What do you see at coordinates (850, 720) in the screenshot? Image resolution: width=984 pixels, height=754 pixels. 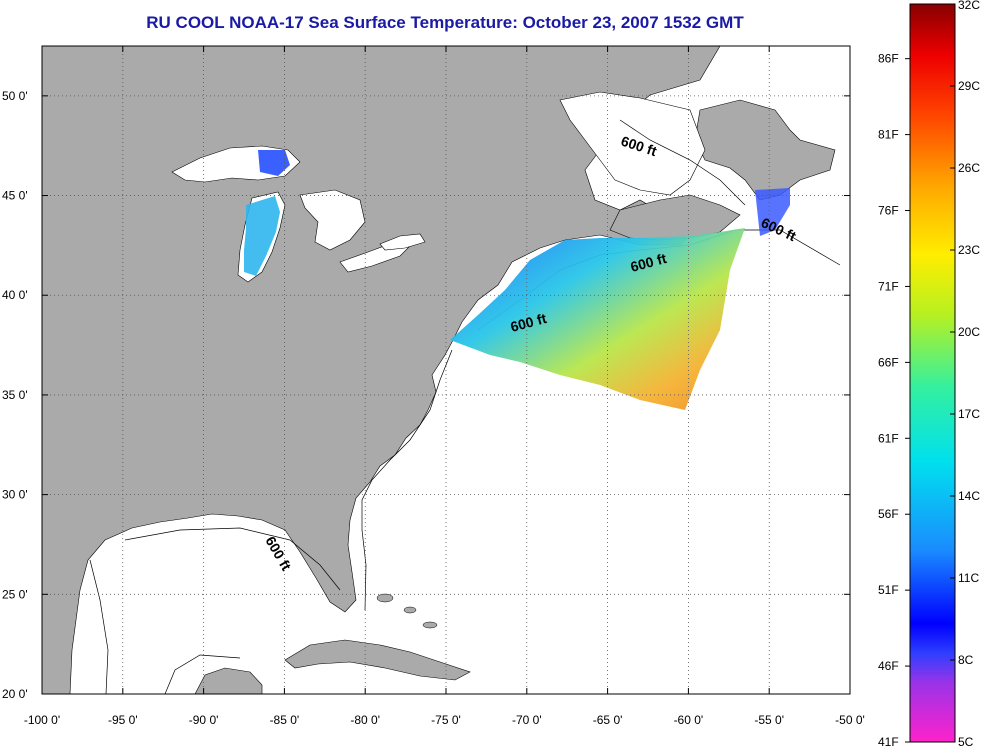 I see `lon-tick-label: -50 0'` at bounding box center [850, 720].